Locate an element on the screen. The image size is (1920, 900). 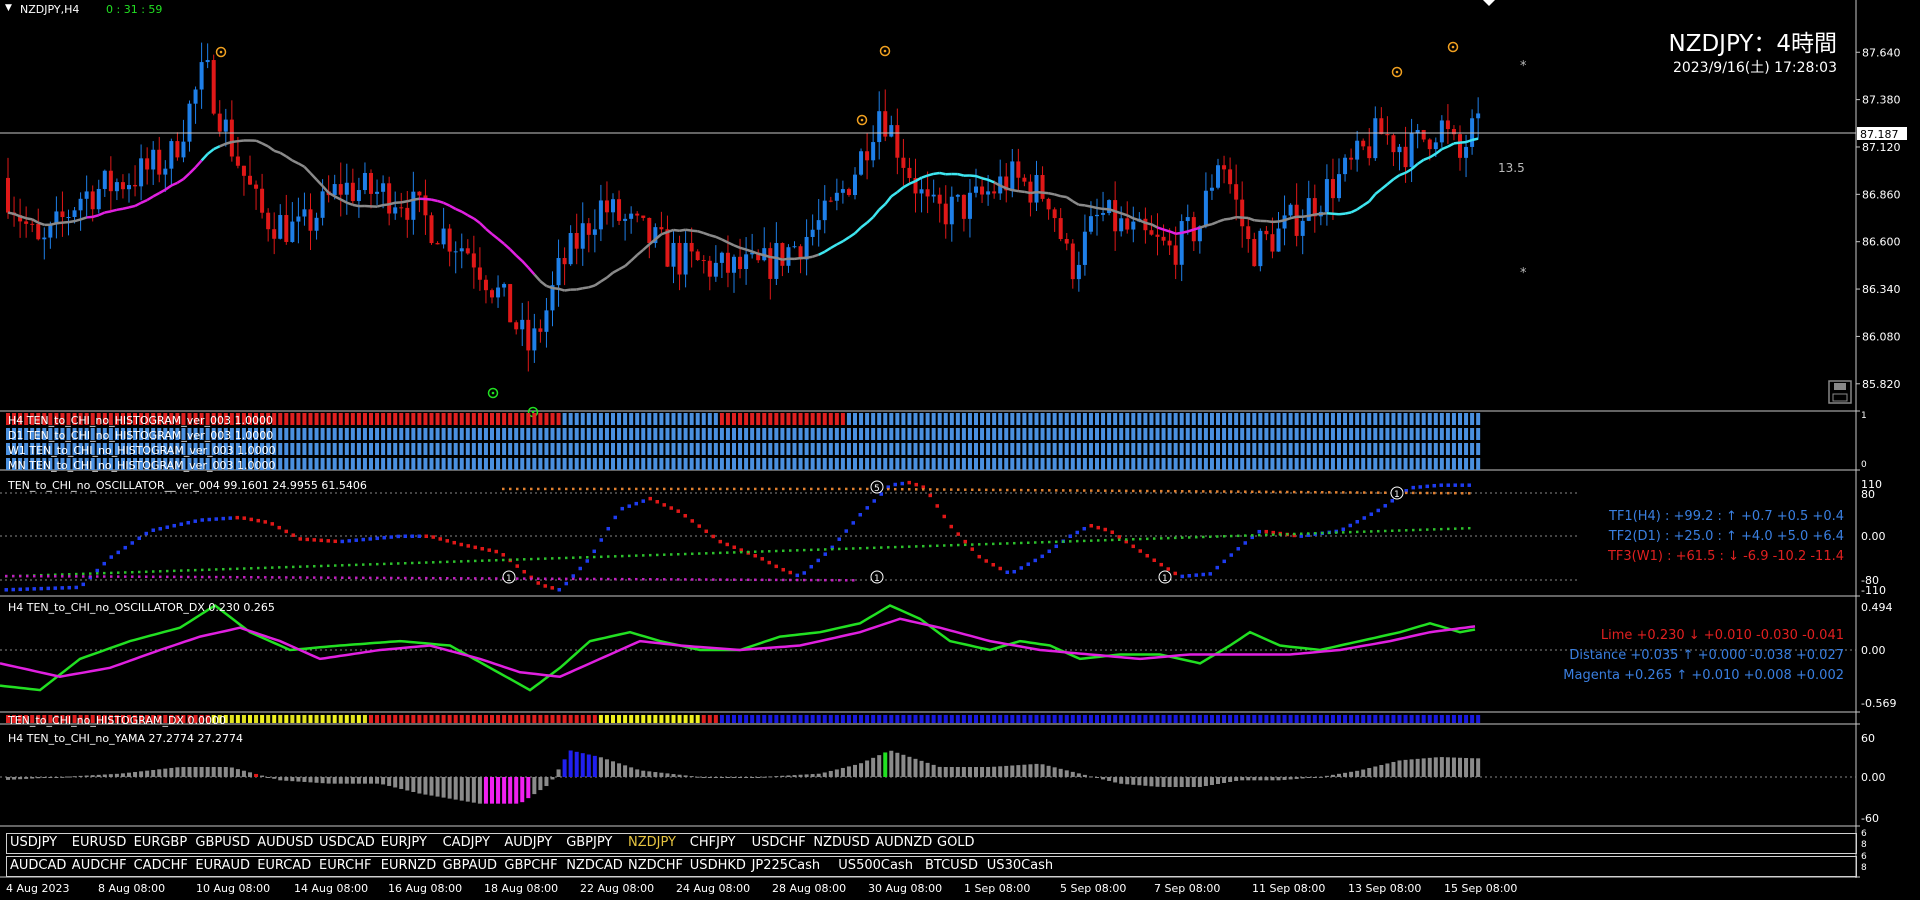
symbol-tab-gbpaud: GBPAUD is located at coordinates (470, 865).